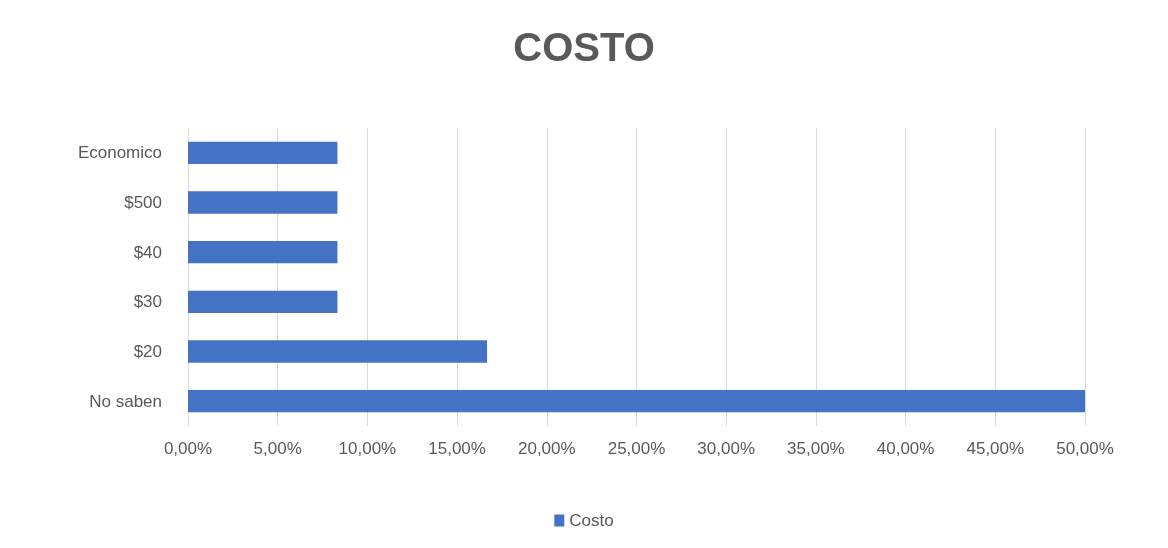 This screenshot has width=1168, height=548. Describe the element at coordinates (143, 202) in the screenshot. I see `y-tick-label: $500` at that location.